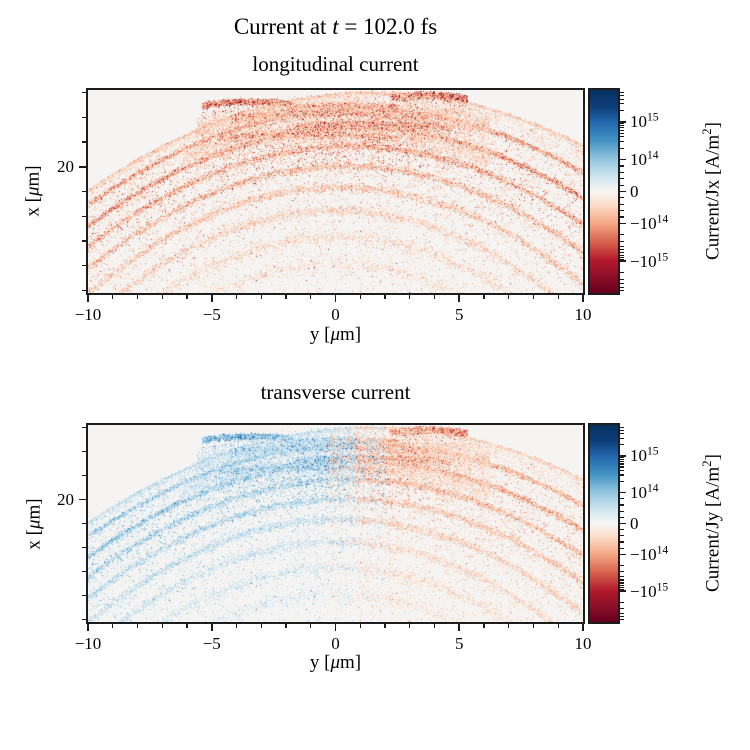 This screenshot has width=750, height=750. I want to click on colorbar-unit-label-jy: Current/Jy [A/m2], so click(711, 523).